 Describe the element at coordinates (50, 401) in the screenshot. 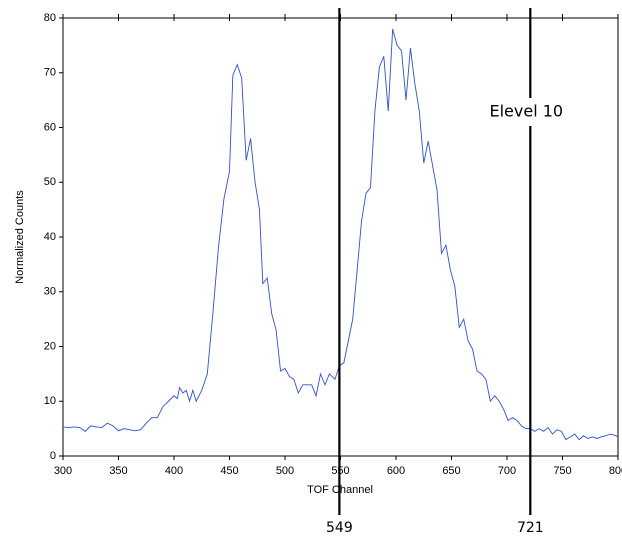

I see `y-tick-label: 10` at that location.